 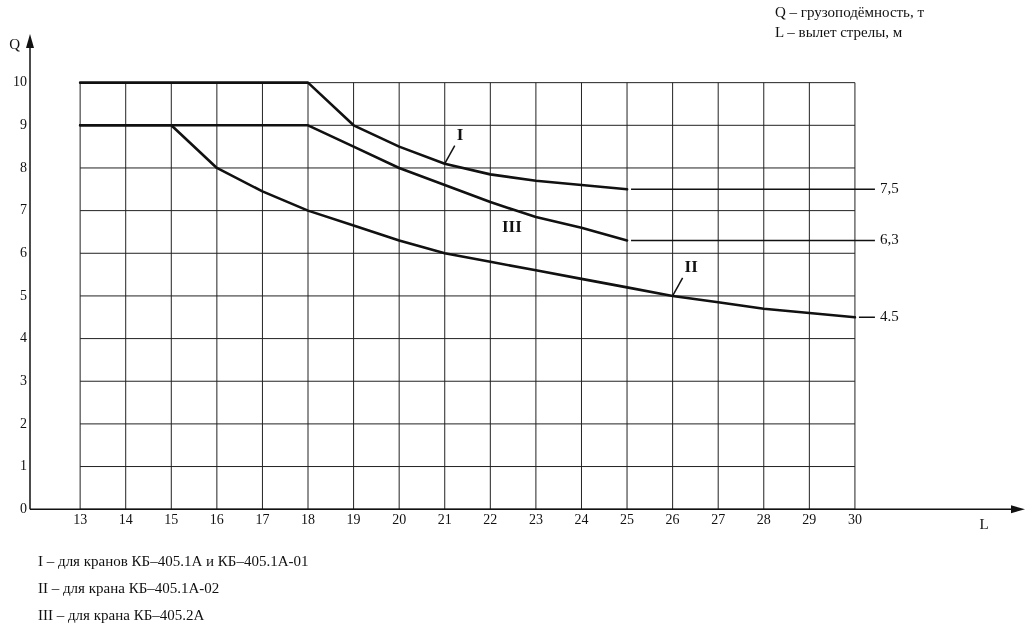 I want to click on series-label: II, so click(x=691, y=266).